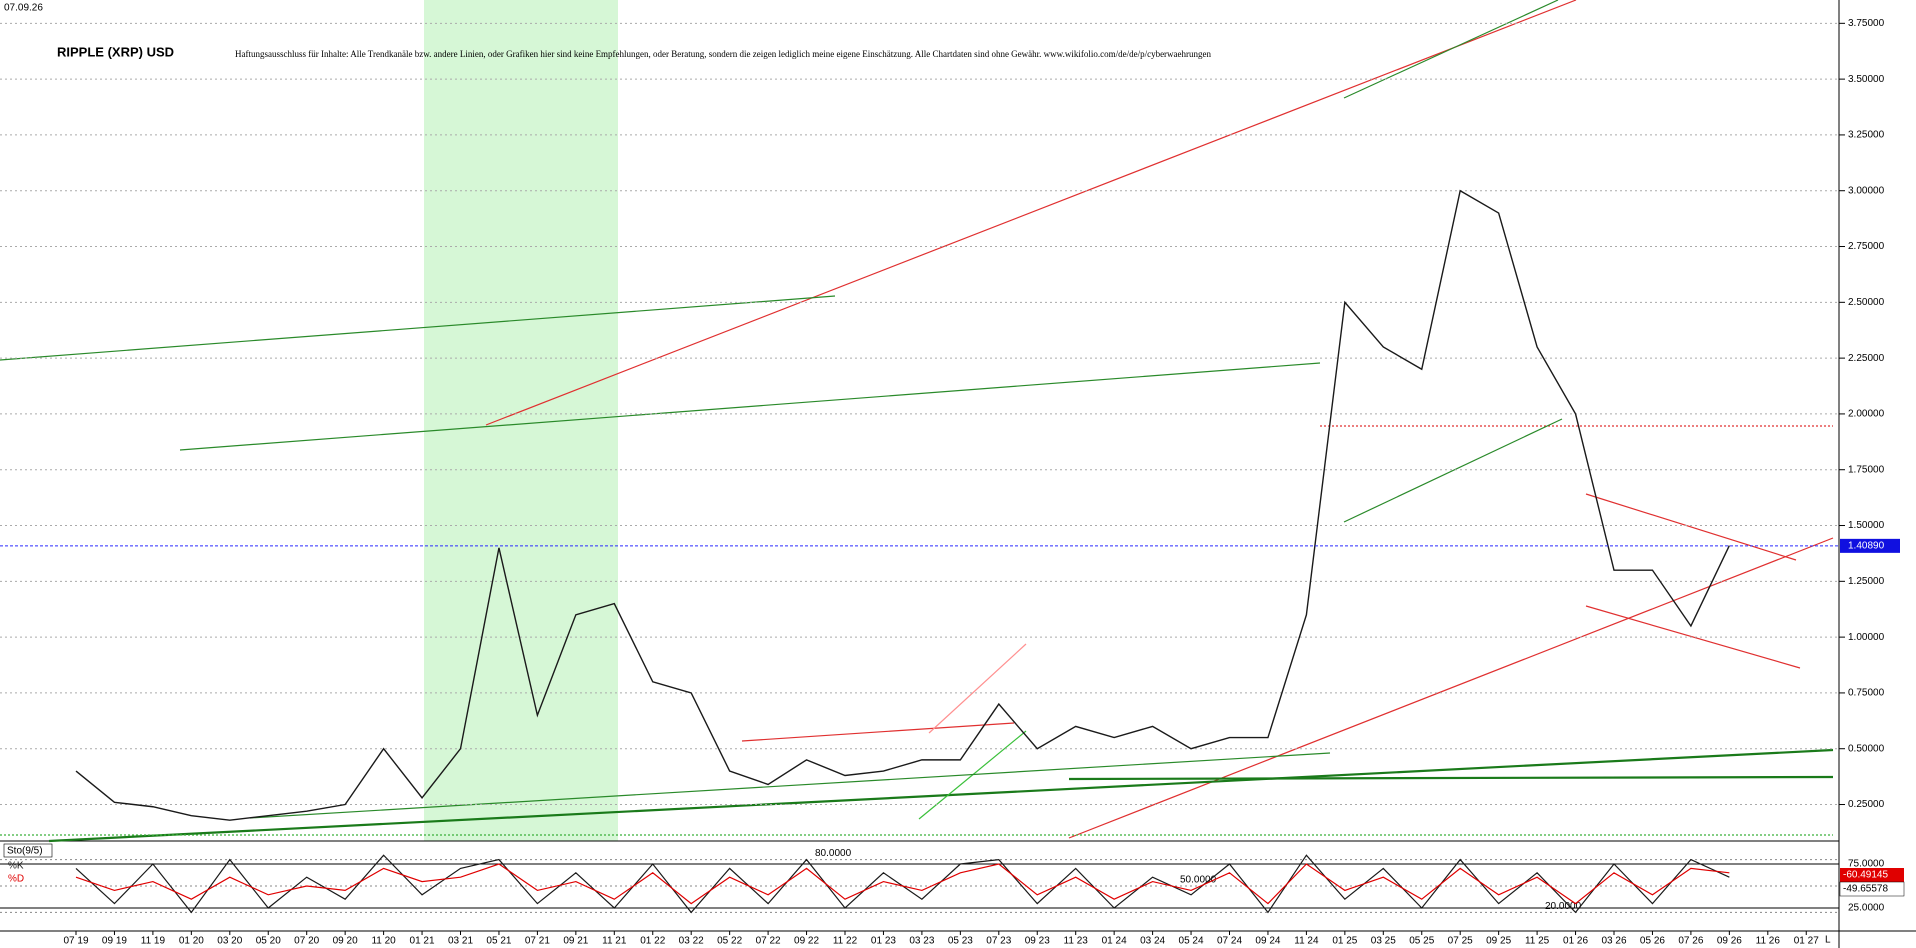 The image size is (1916, 948). Describe the element at coordinates (1652, 941) in the screenshot. I see `x-tick-label: 05 26` at that location.